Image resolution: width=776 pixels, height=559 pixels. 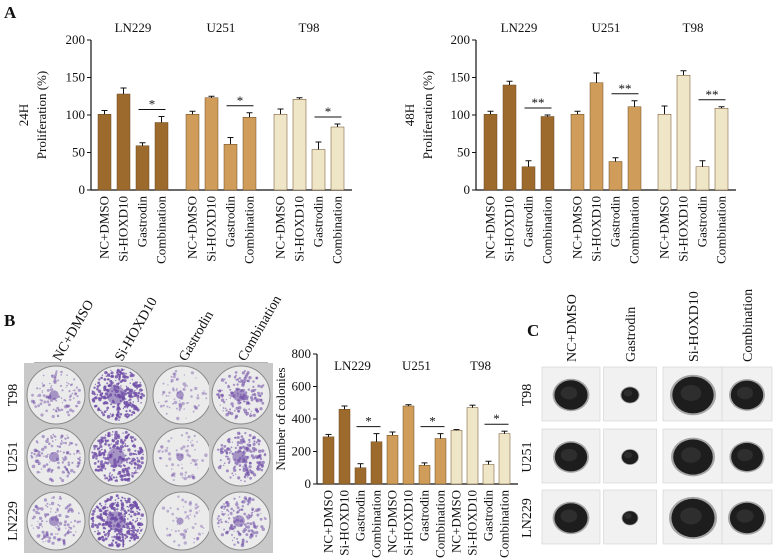 What do you see at coordinates (73, 331) in the screenshot?
I see `colony-column-label: NC+DMSO` at bounding box center [73, 331].